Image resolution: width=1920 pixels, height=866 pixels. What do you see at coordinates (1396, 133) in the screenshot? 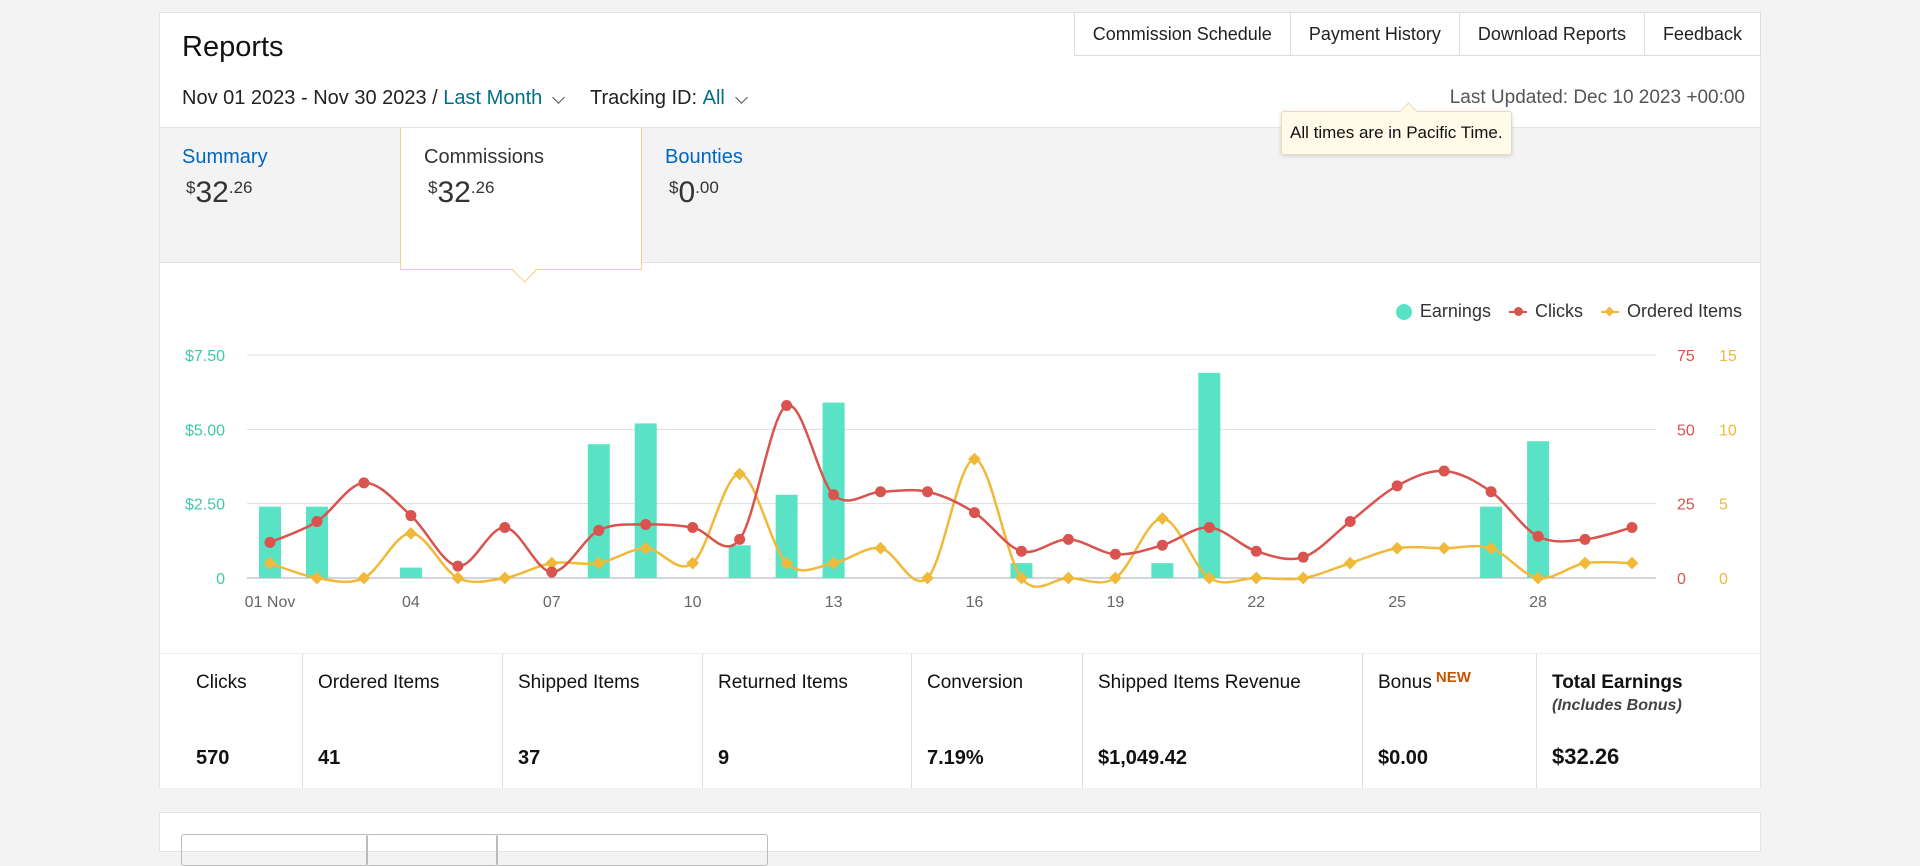
I see `timezone-tooltip: All times are in Pacific Time.` at bounding box center [1396, 133].